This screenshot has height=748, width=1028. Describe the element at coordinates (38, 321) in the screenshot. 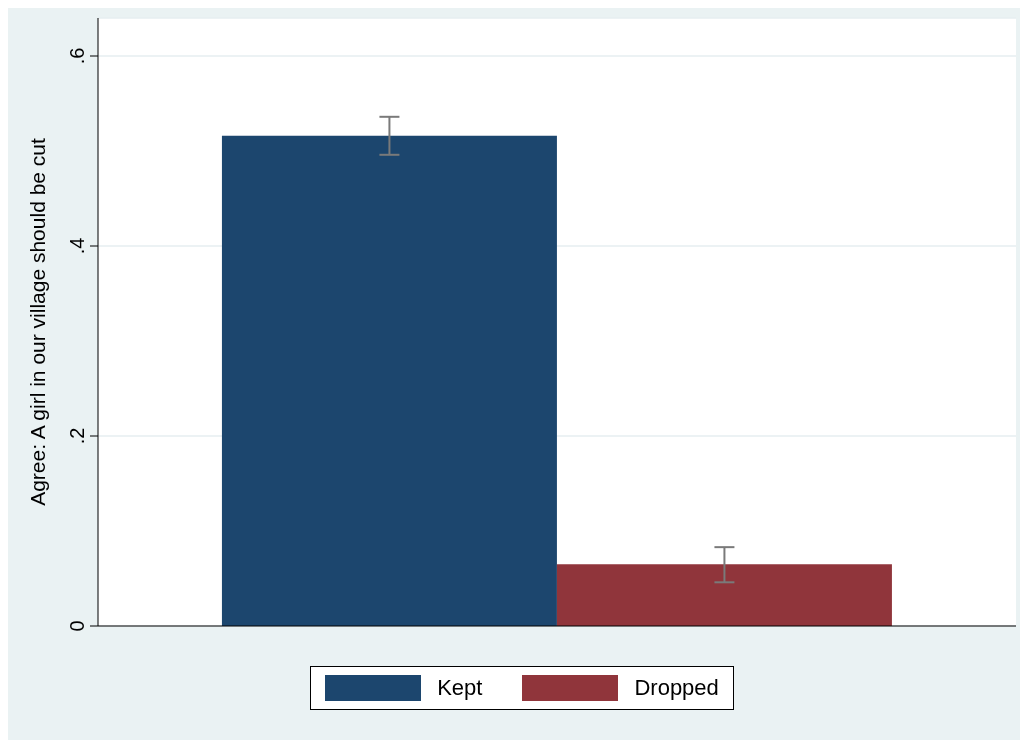

I see `y-axis-title: Agree: A girl in our village should be cut` at that location.